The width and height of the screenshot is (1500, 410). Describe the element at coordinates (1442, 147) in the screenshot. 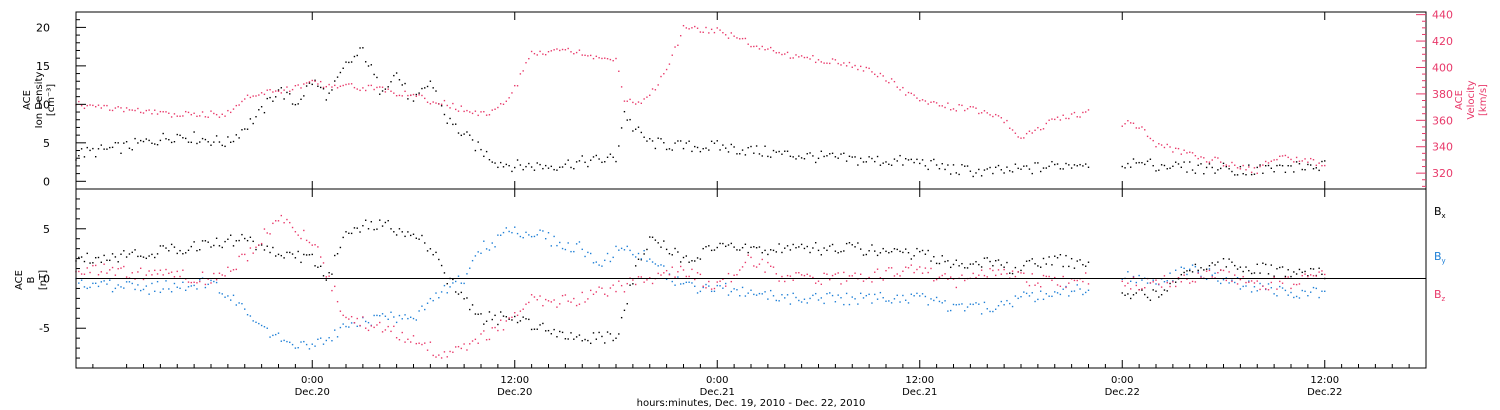

I see `velocity-tick-label: 340` at that location.